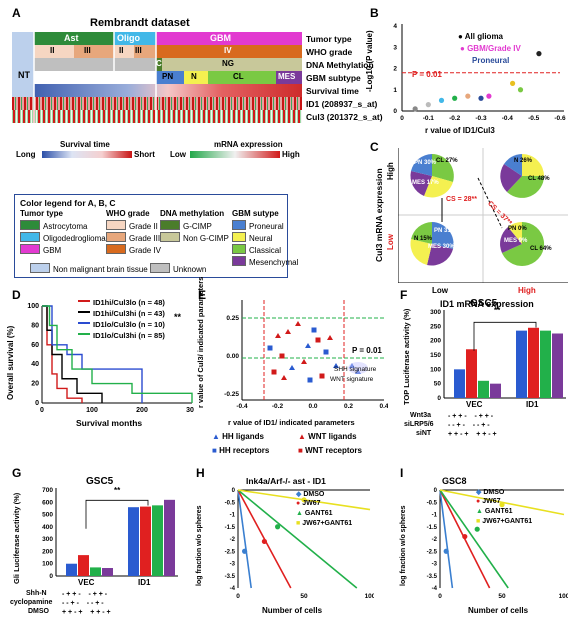 The height and width of the screenshot is (619, 572). Describe the element at coordinates (87, 154) in the screenshot. I see `a-survival-scale` at that location.